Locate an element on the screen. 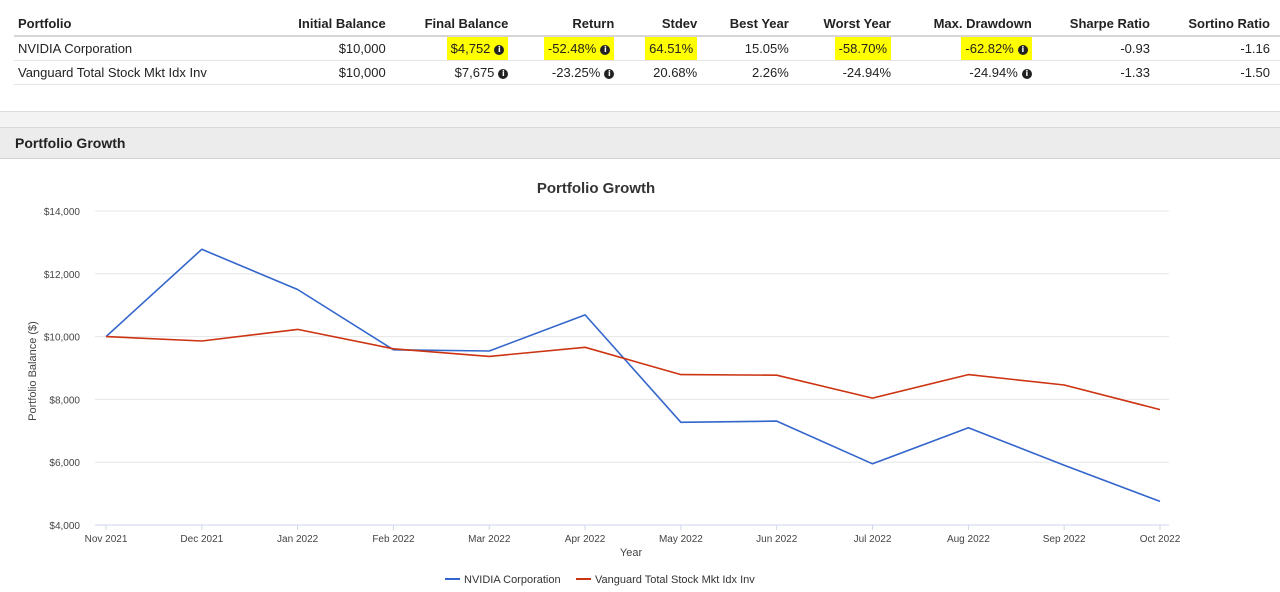 This screenshot has width=1280, height=592. panel-header: Portfolio Growth is located at coordinates (640, 143).